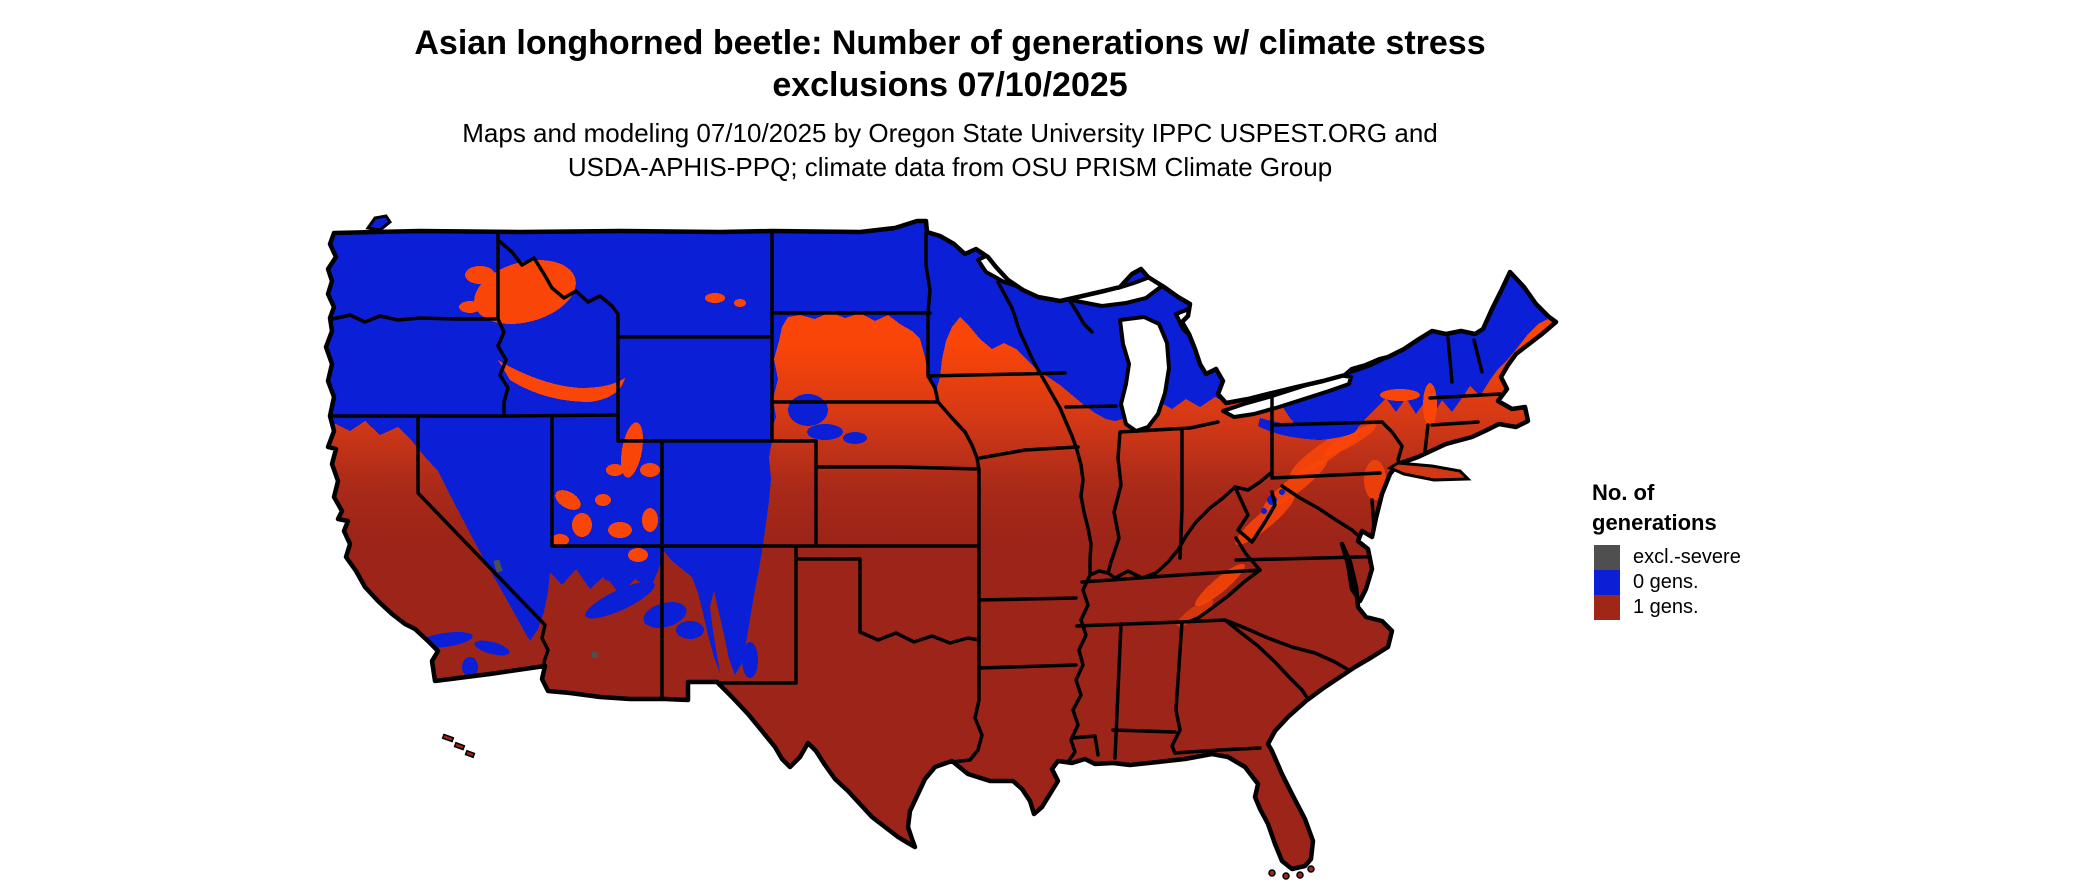  I want to click on legend-swatch-0-gens, so click(1607, 582).